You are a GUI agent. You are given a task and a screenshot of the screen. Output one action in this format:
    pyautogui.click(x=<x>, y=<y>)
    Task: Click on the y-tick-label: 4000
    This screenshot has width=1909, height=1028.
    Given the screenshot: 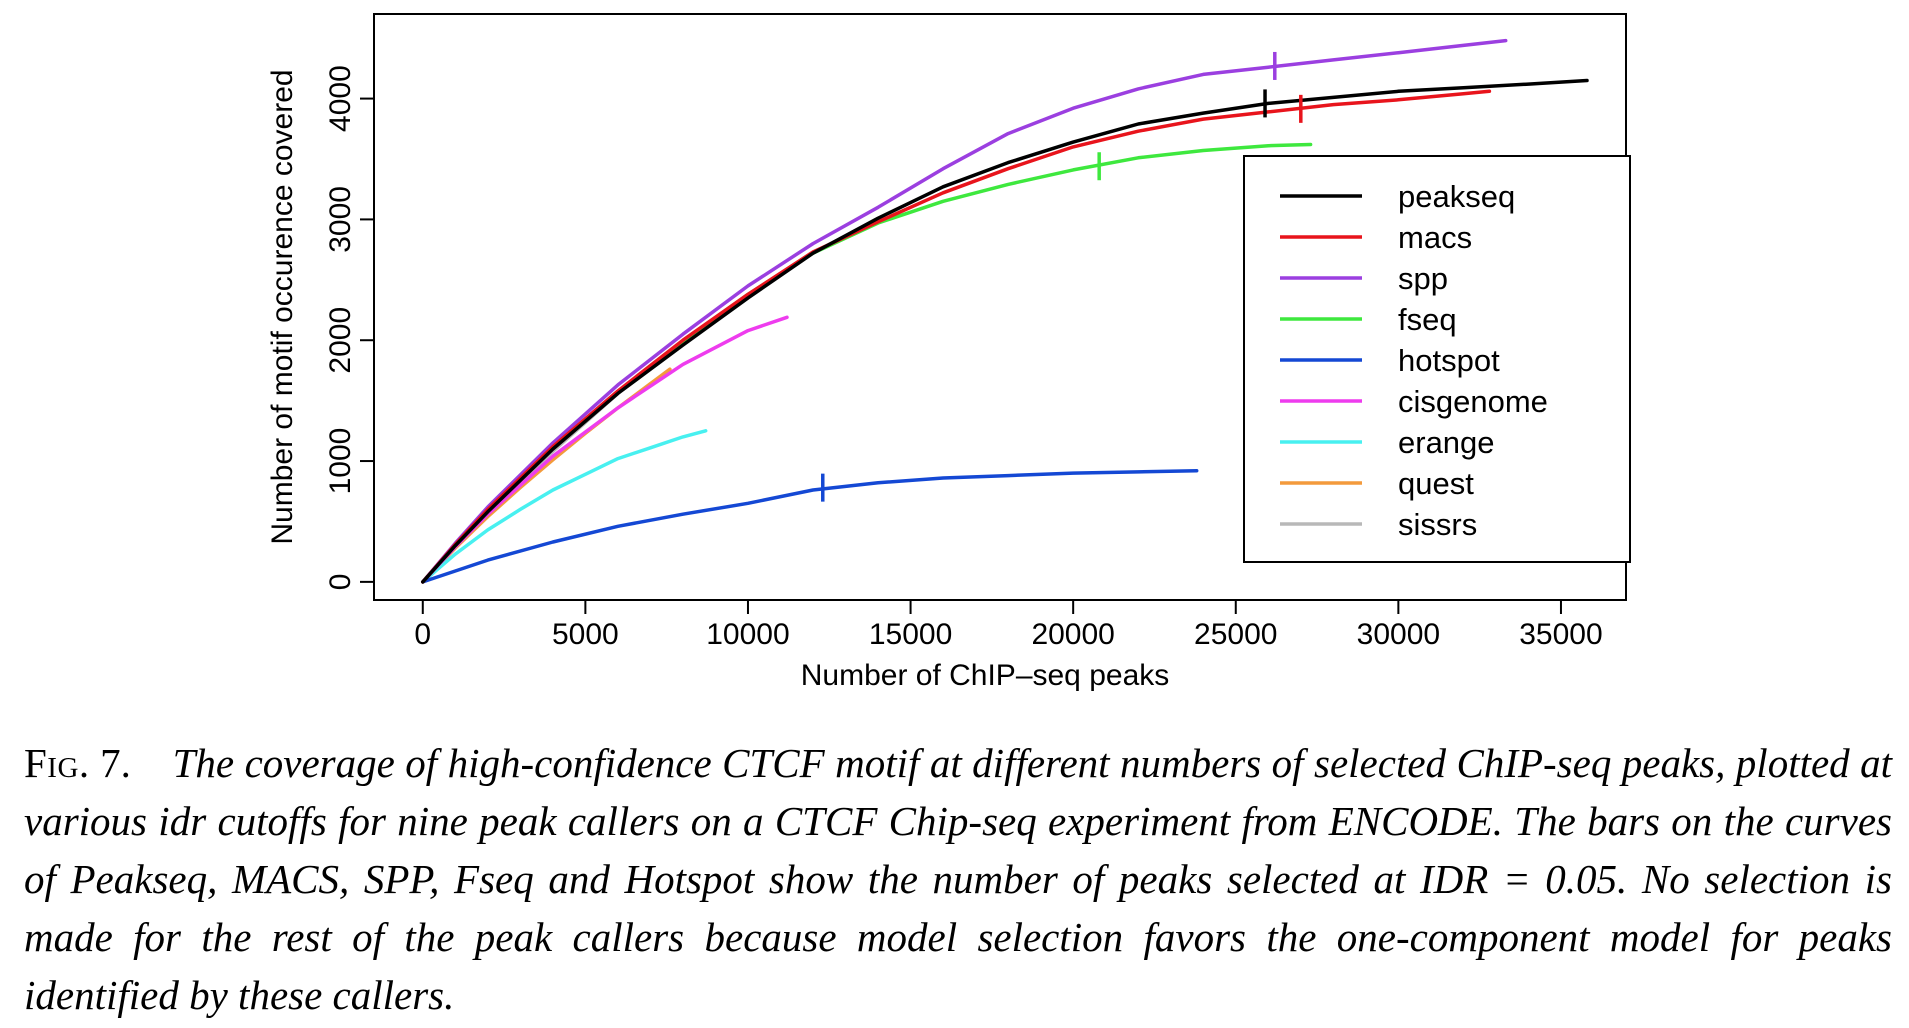 What is the action you would take?
    pyautogui.click(x=340, y=98)
    